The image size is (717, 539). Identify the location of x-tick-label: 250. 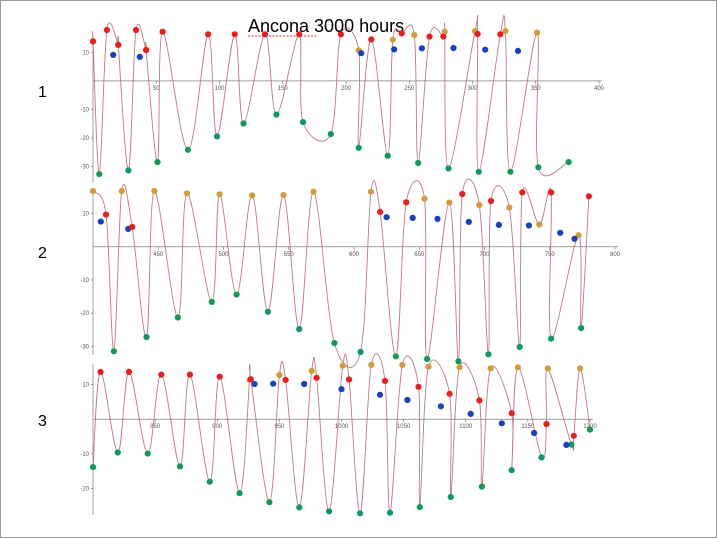
(409, 89).